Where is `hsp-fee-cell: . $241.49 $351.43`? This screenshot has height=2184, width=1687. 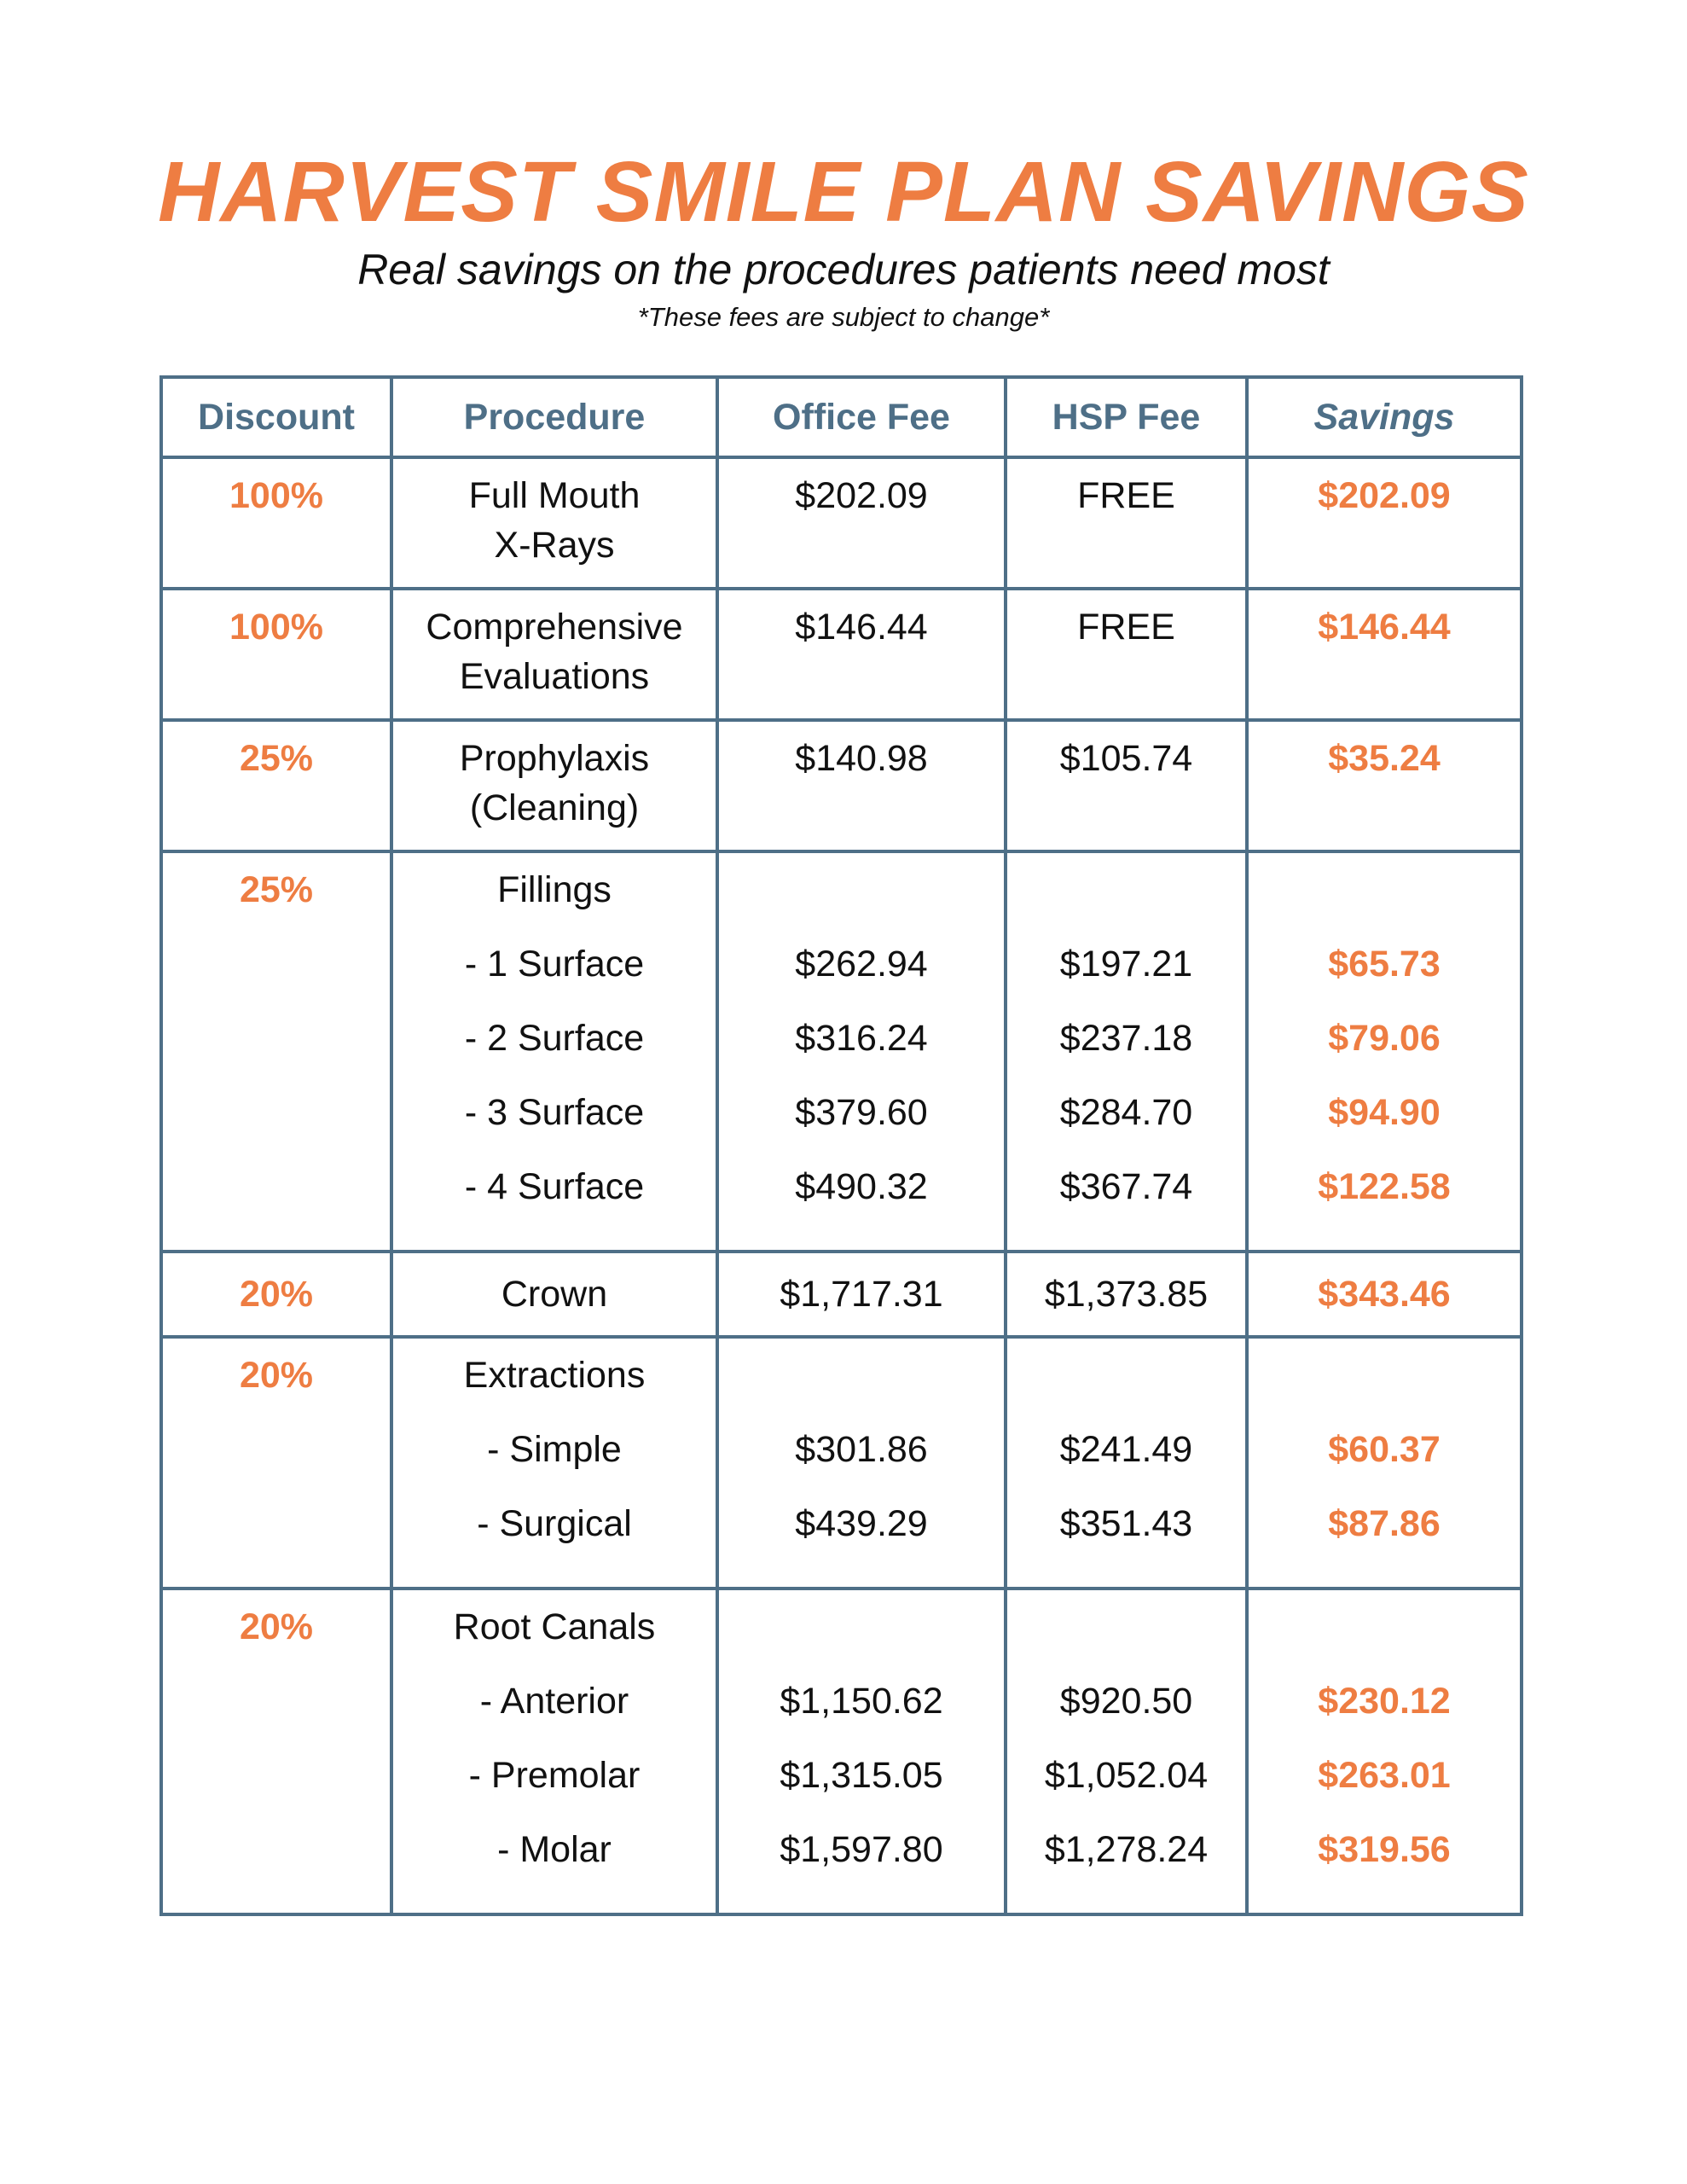
hsp-fee-cell: . $241.49 $351.43 is located at coordinates (1126, 1463).